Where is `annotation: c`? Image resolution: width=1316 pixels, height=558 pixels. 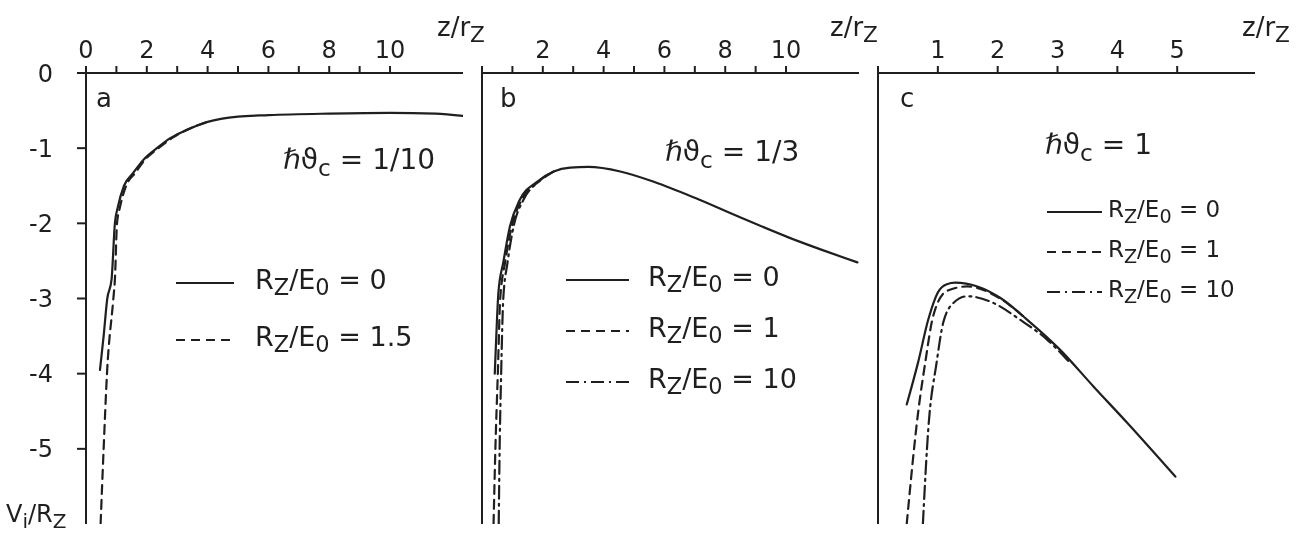 annotation: c is located at coordinates (907, 99).